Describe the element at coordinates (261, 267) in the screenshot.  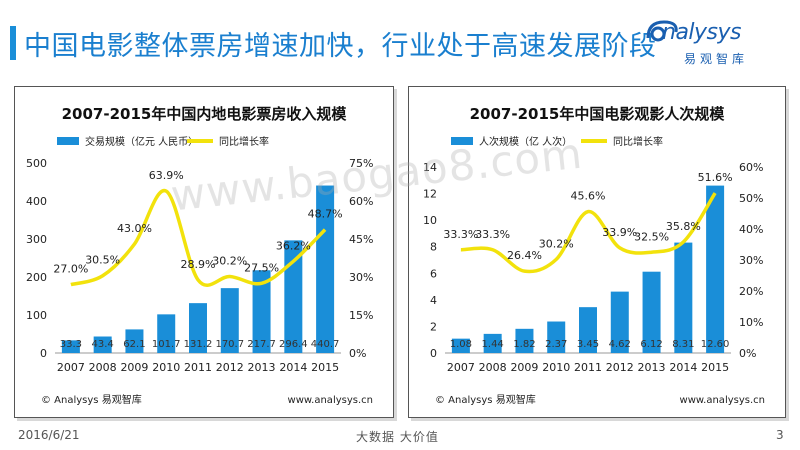
I see `growth-rate-label: 27.5%` at that location.